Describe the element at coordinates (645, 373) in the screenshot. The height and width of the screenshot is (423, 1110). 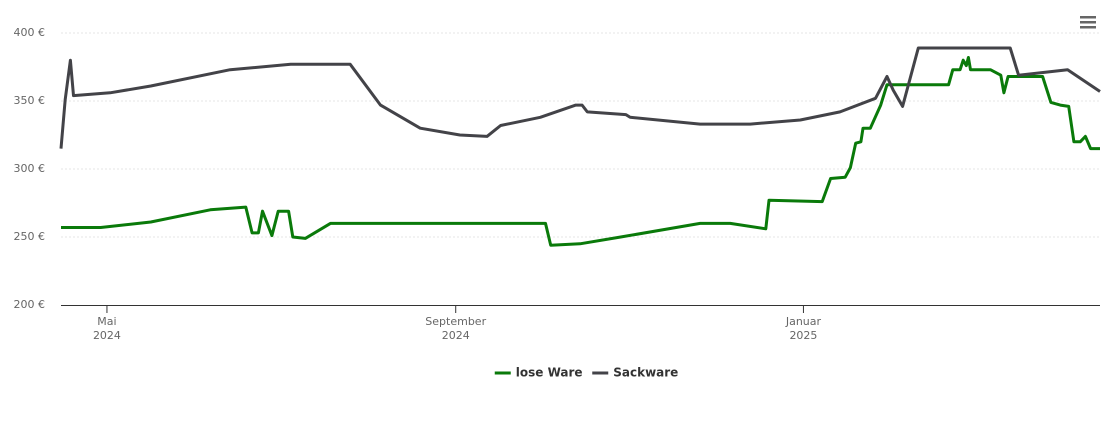
I see `legend-label: Sackware` at that location.